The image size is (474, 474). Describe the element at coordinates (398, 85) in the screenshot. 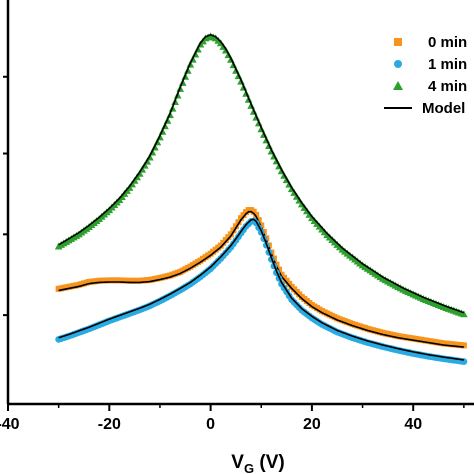

I see `legend-triangle-symbol` at that location.